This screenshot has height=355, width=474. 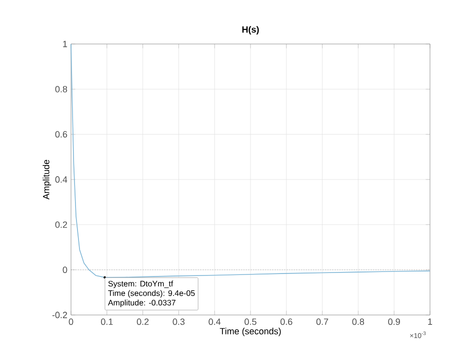 What do you see at coordinates (61, 89) in the screenshot?
I see `y-tick-label: 0.8` at bounding box center [61, 89].